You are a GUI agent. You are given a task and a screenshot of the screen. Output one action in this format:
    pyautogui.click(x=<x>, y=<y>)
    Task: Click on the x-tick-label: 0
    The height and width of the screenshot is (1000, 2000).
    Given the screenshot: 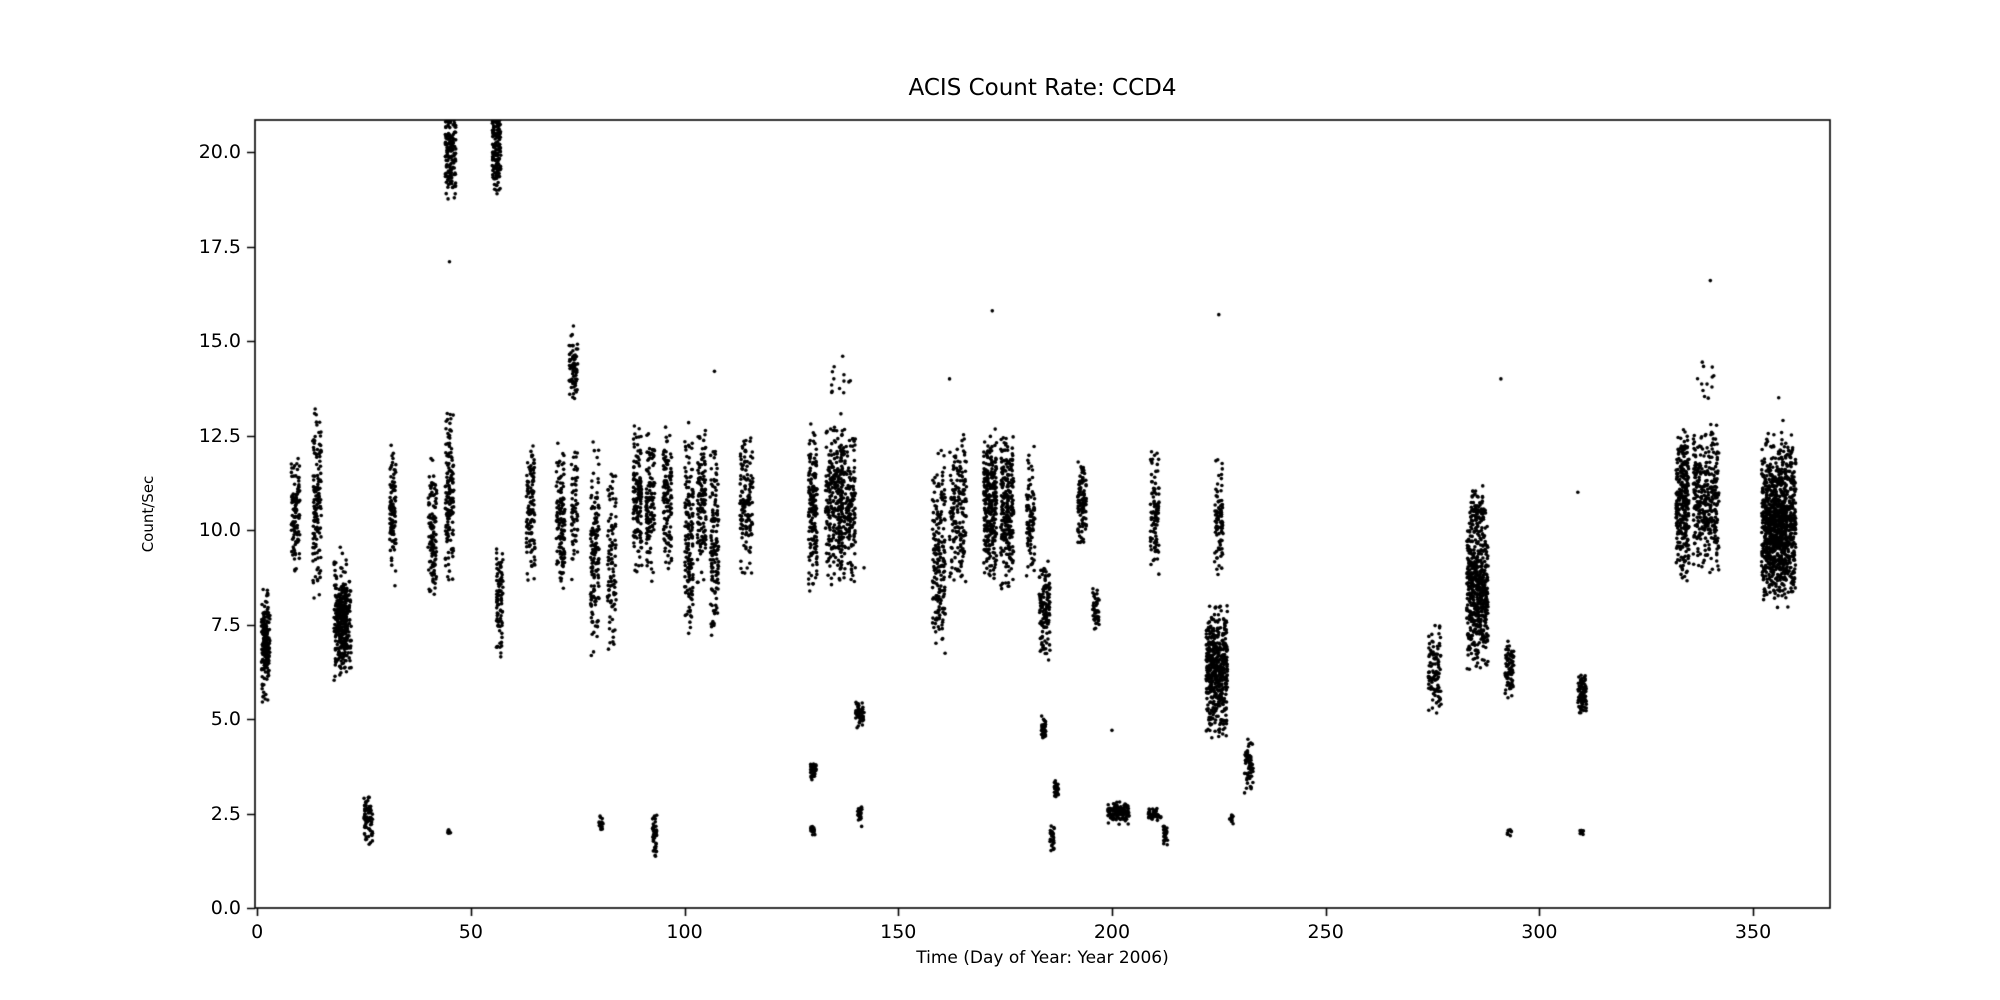 What is the action you would take?
    pyautogui.click(x=257, y=932)
    